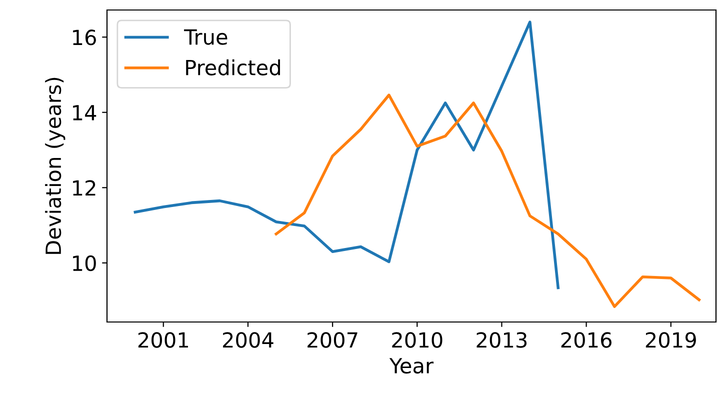 This screenshot has width=718, height=404. I want to click on y-tick-label: 12, so click(84, 188).